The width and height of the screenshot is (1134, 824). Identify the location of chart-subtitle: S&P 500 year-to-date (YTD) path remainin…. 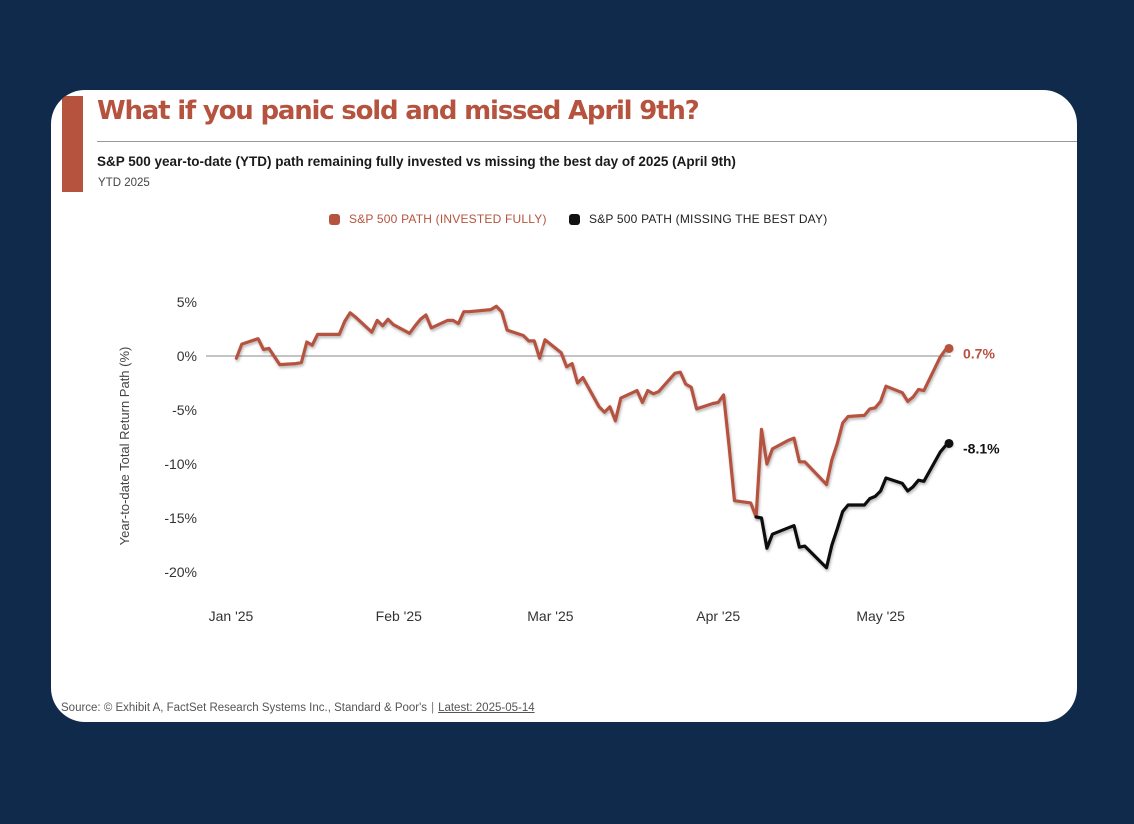
(416, 161).